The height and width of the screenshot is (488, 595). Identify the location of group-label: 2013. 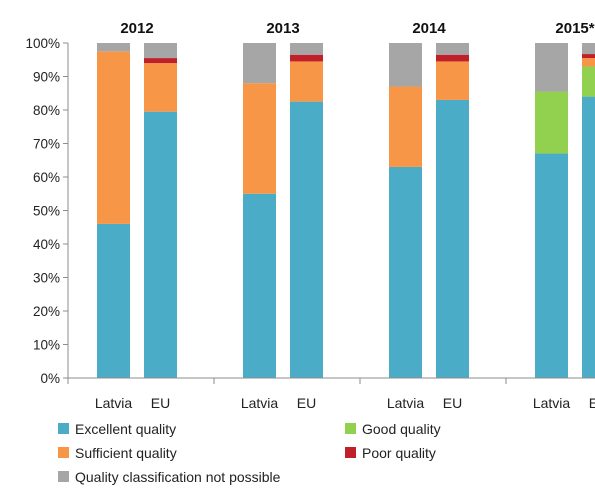
(282, 28).